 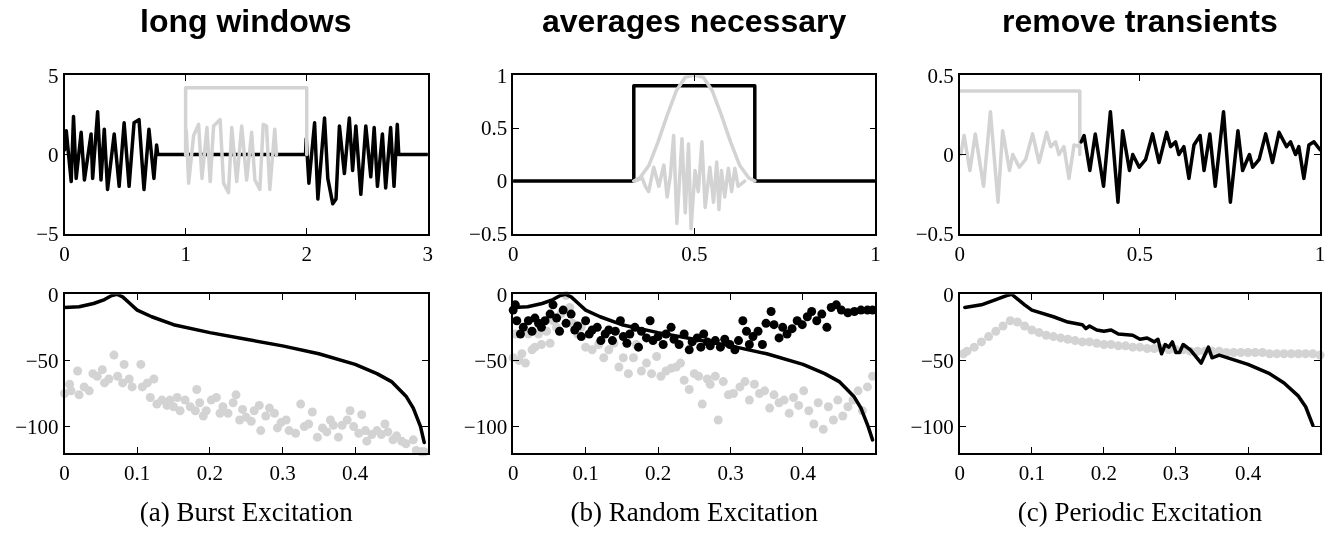 What do you see at coordinates (502, 75) in the screenshot?
I see `y-tick-label: 1` at bounding box center [502, 75].